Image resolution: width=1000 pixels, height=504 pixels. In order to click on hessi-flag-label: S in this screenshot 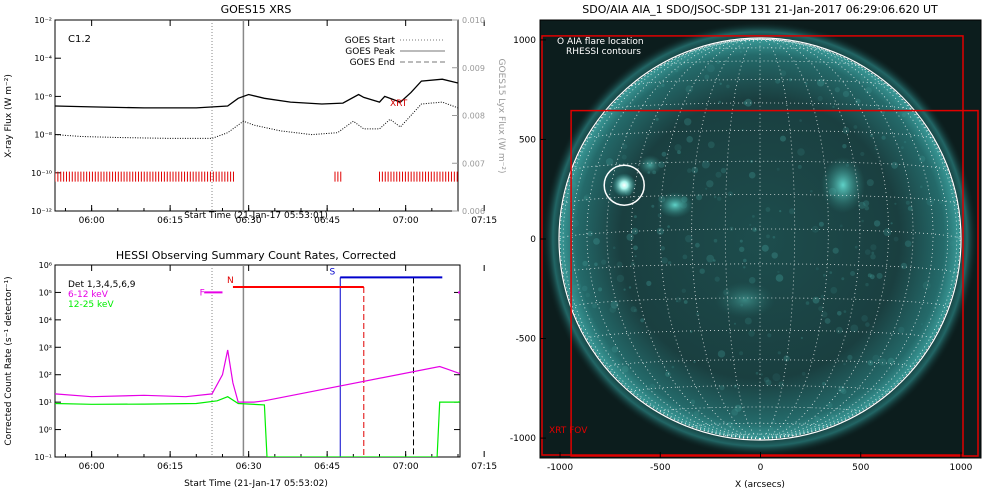, I will do `click(333, 273)`.